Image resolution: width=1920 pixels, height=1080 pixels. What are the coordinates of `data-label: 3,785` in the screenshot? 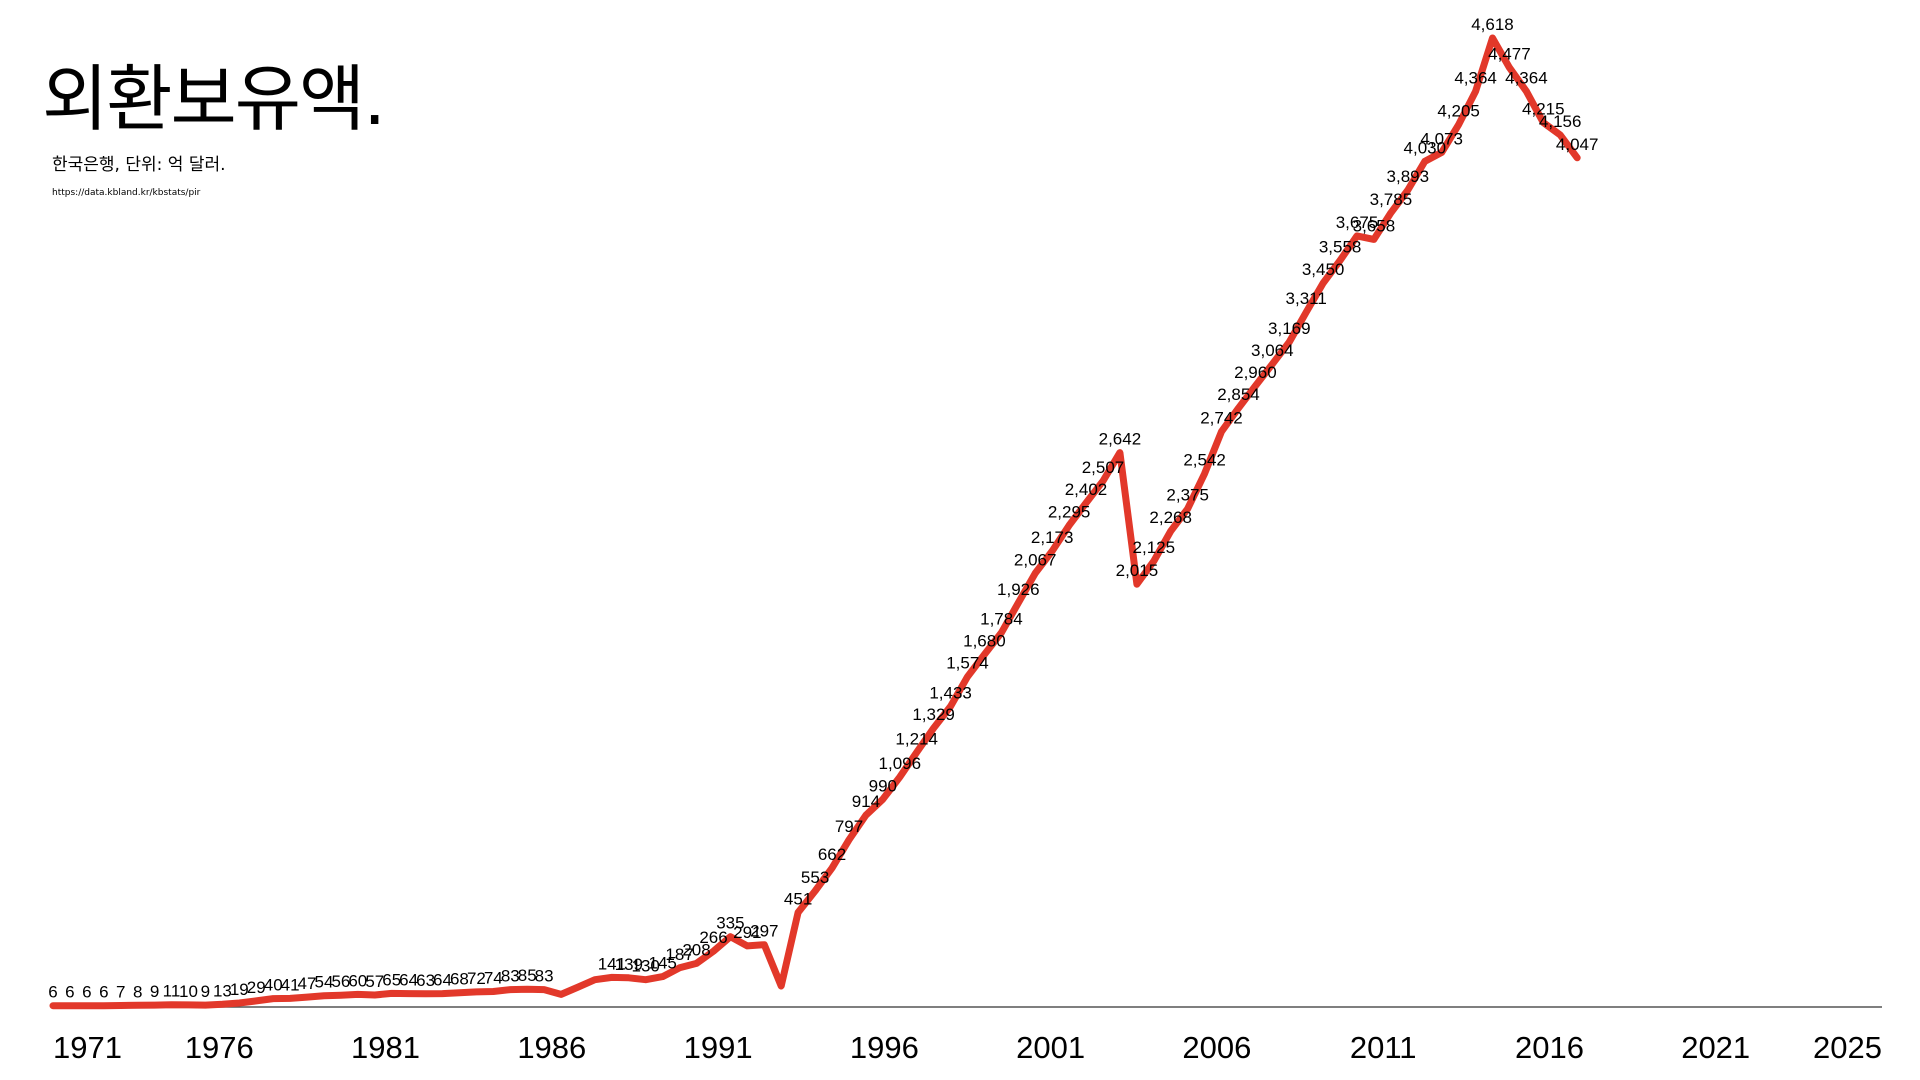 It's located at (1391, 199).